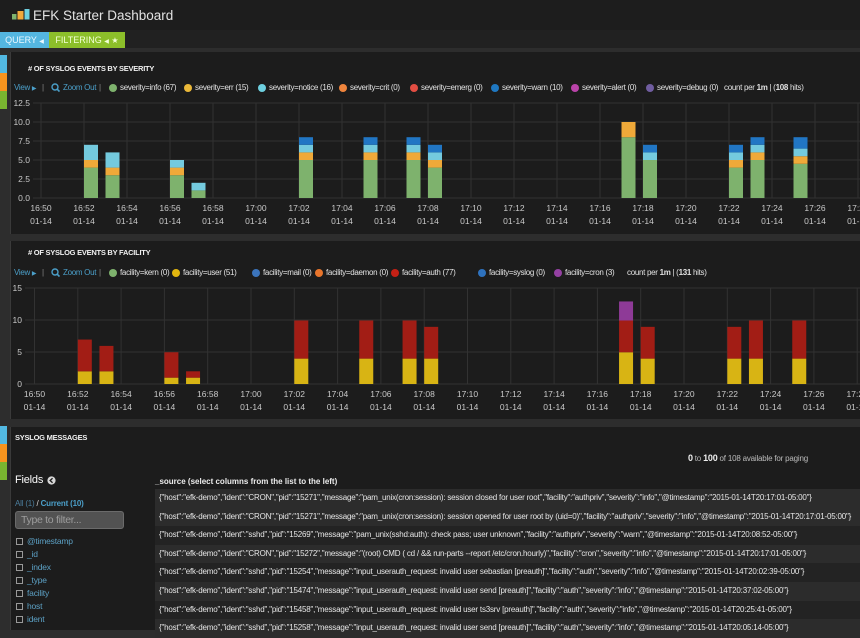  I want to click on svg-text: 0, so click(19, 384).